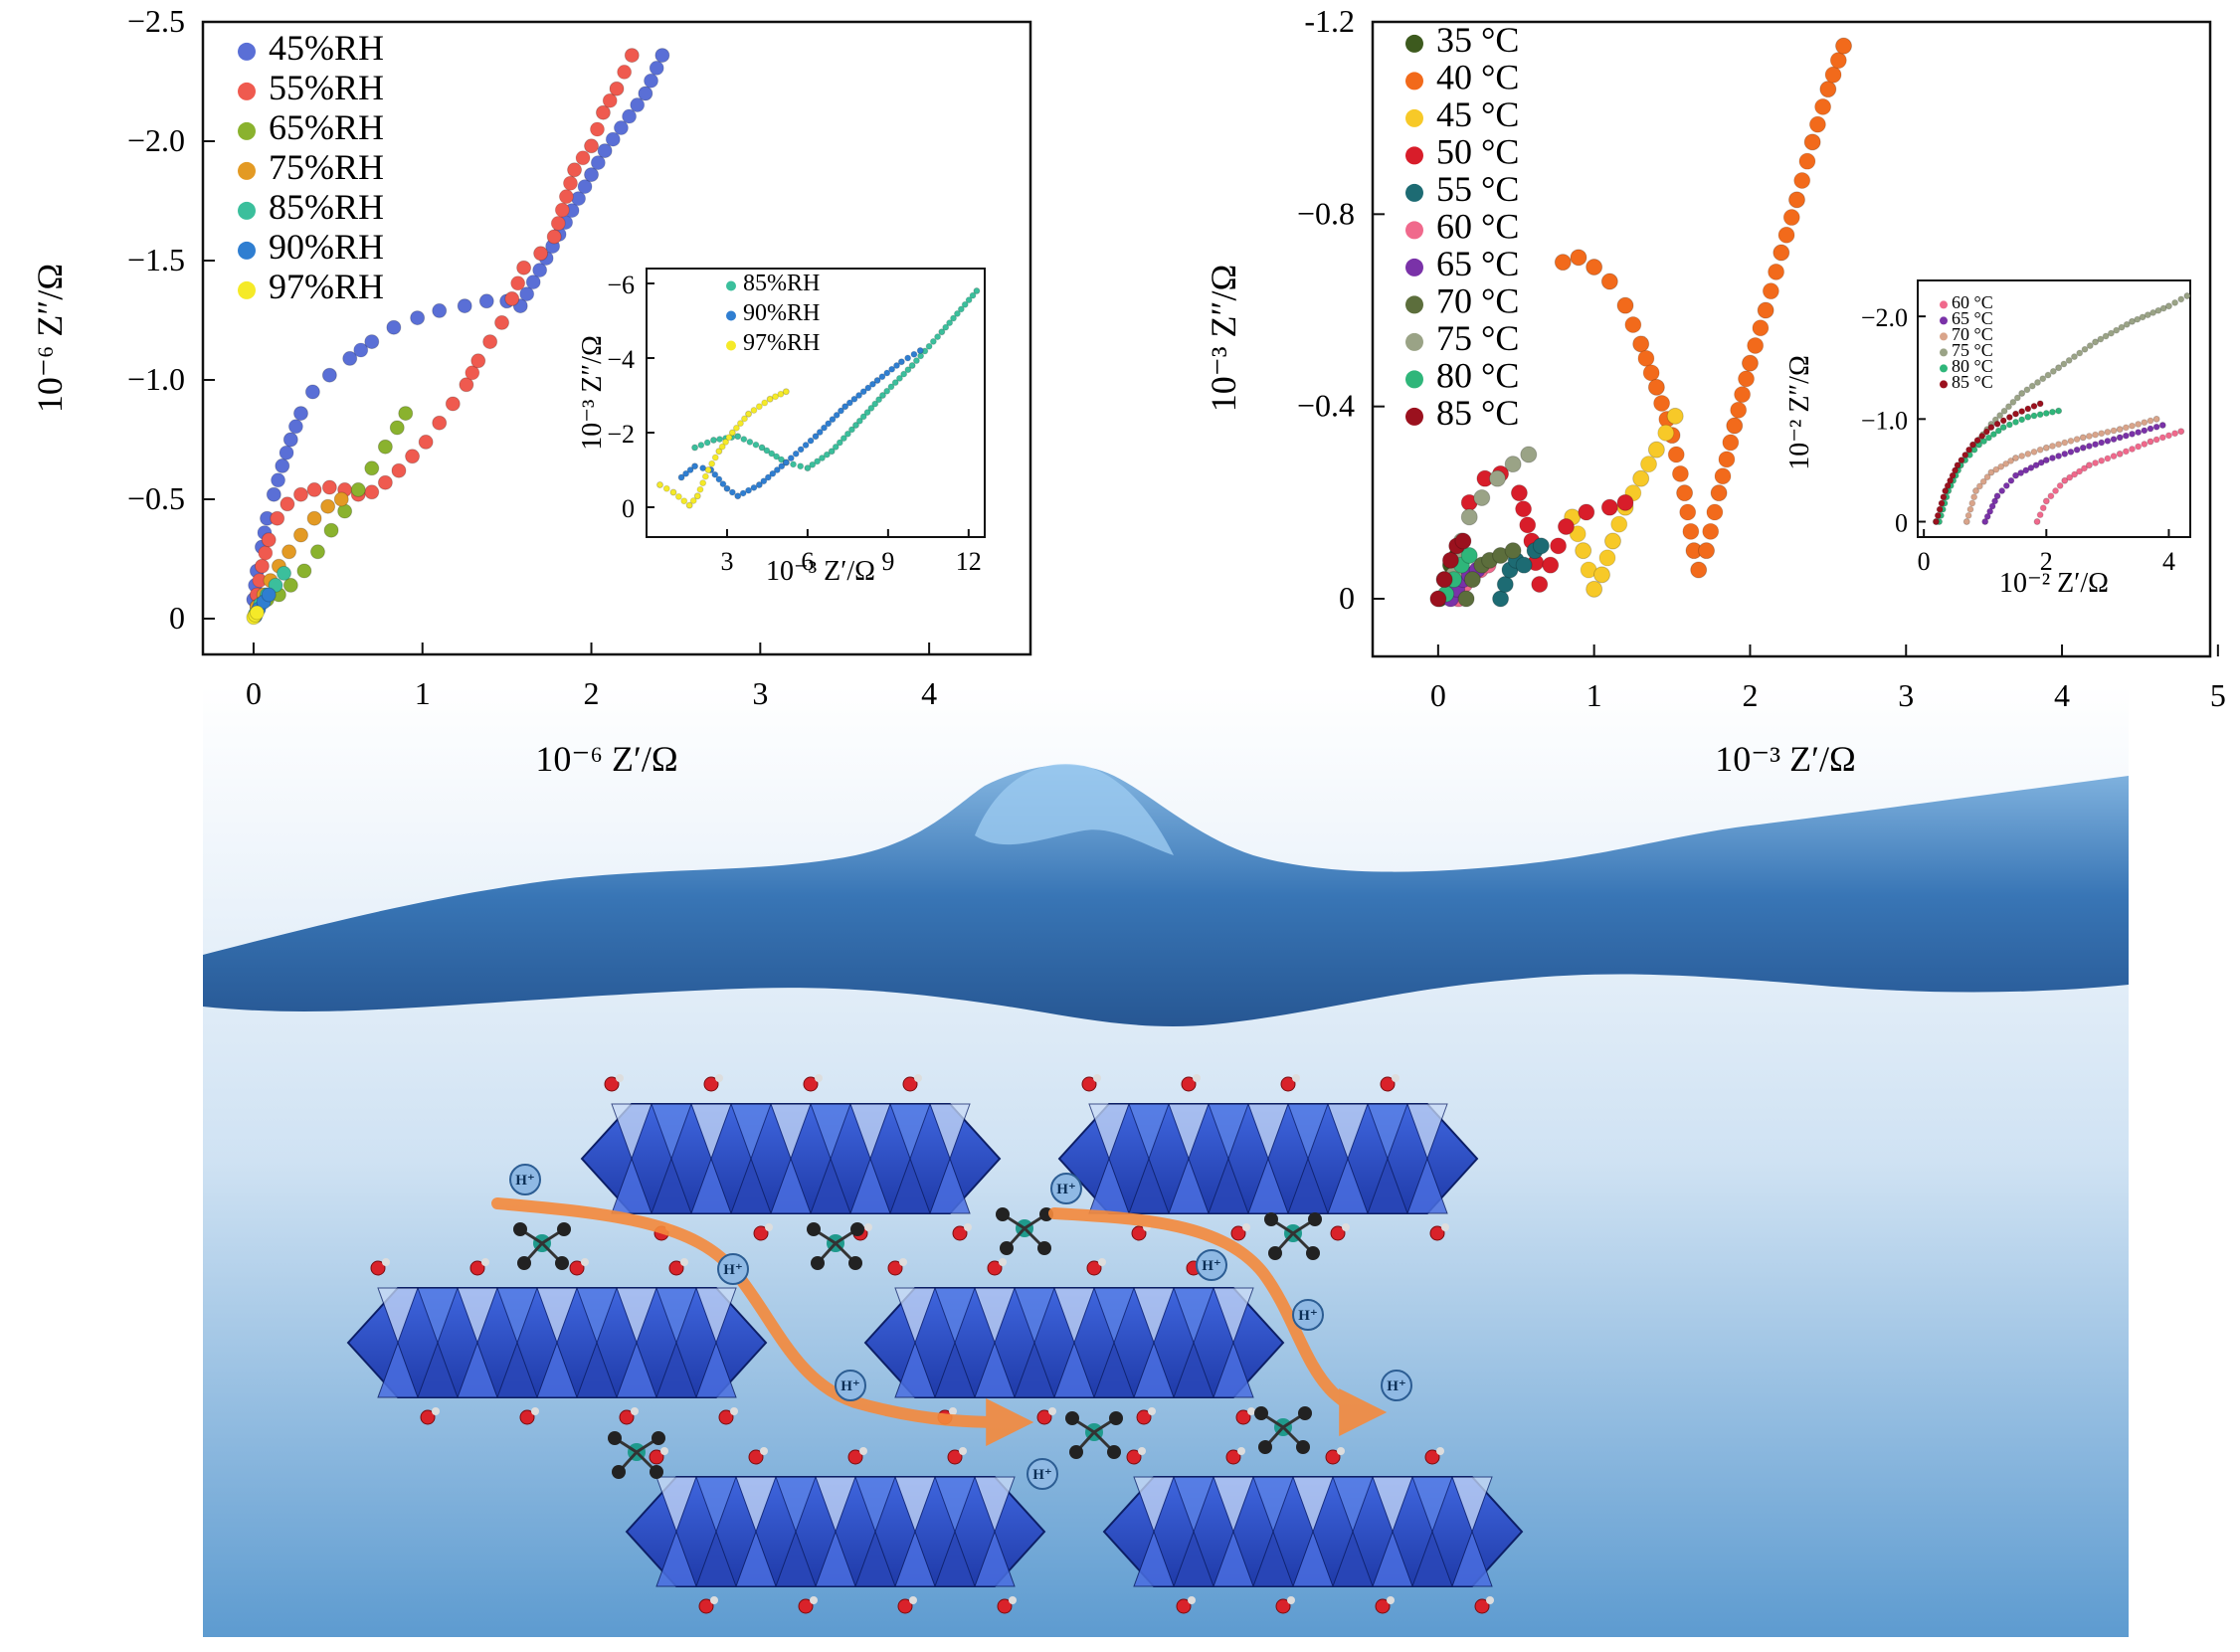 Image resolution: width=2240 pixels, height=1652 pixels. I want to click on legend-label: 65 °C, so click(1477, 263).